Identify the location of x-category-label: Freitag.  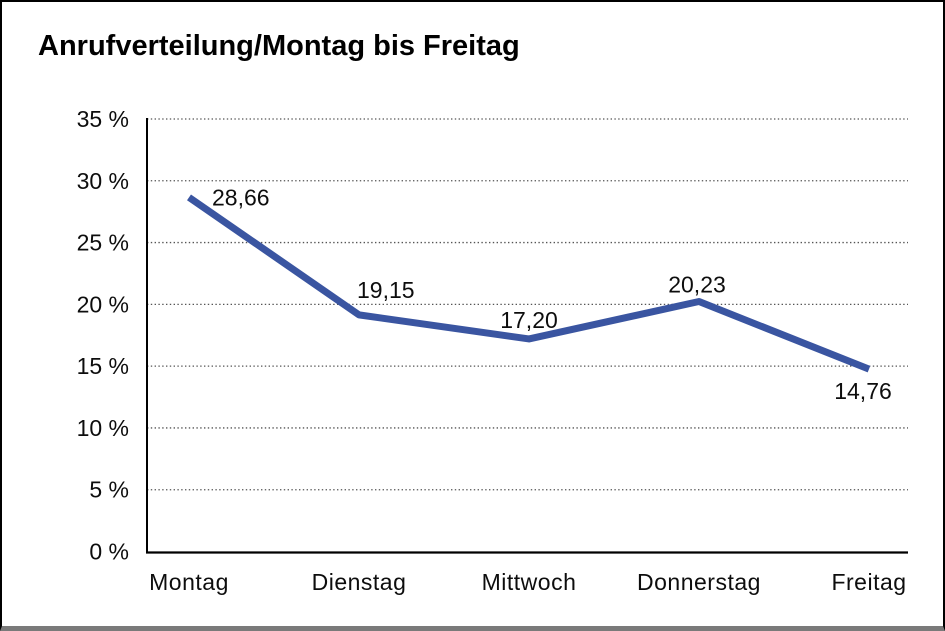
(868, 582).